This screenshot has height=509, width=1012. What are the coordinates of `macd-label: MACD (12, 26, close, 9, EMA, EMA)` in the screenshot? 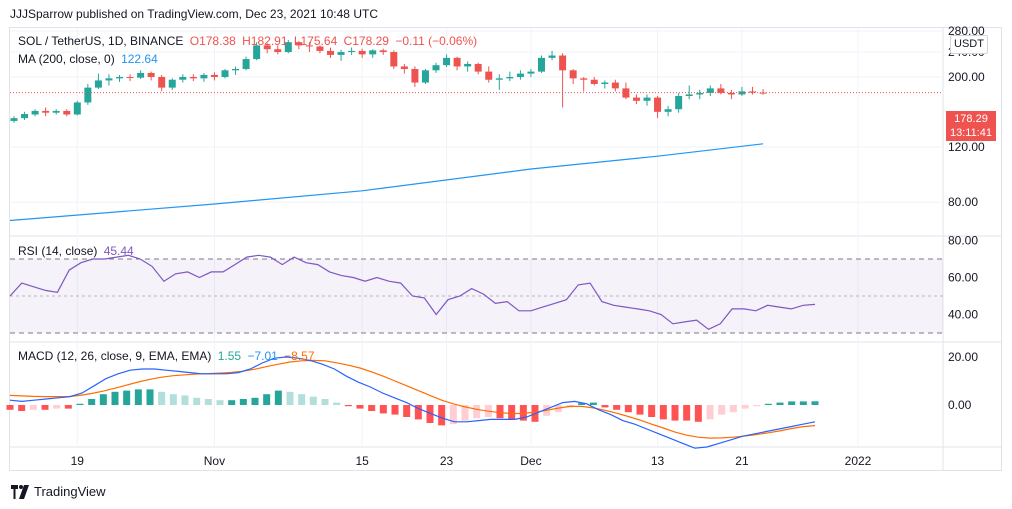 It's located at (115, 356).